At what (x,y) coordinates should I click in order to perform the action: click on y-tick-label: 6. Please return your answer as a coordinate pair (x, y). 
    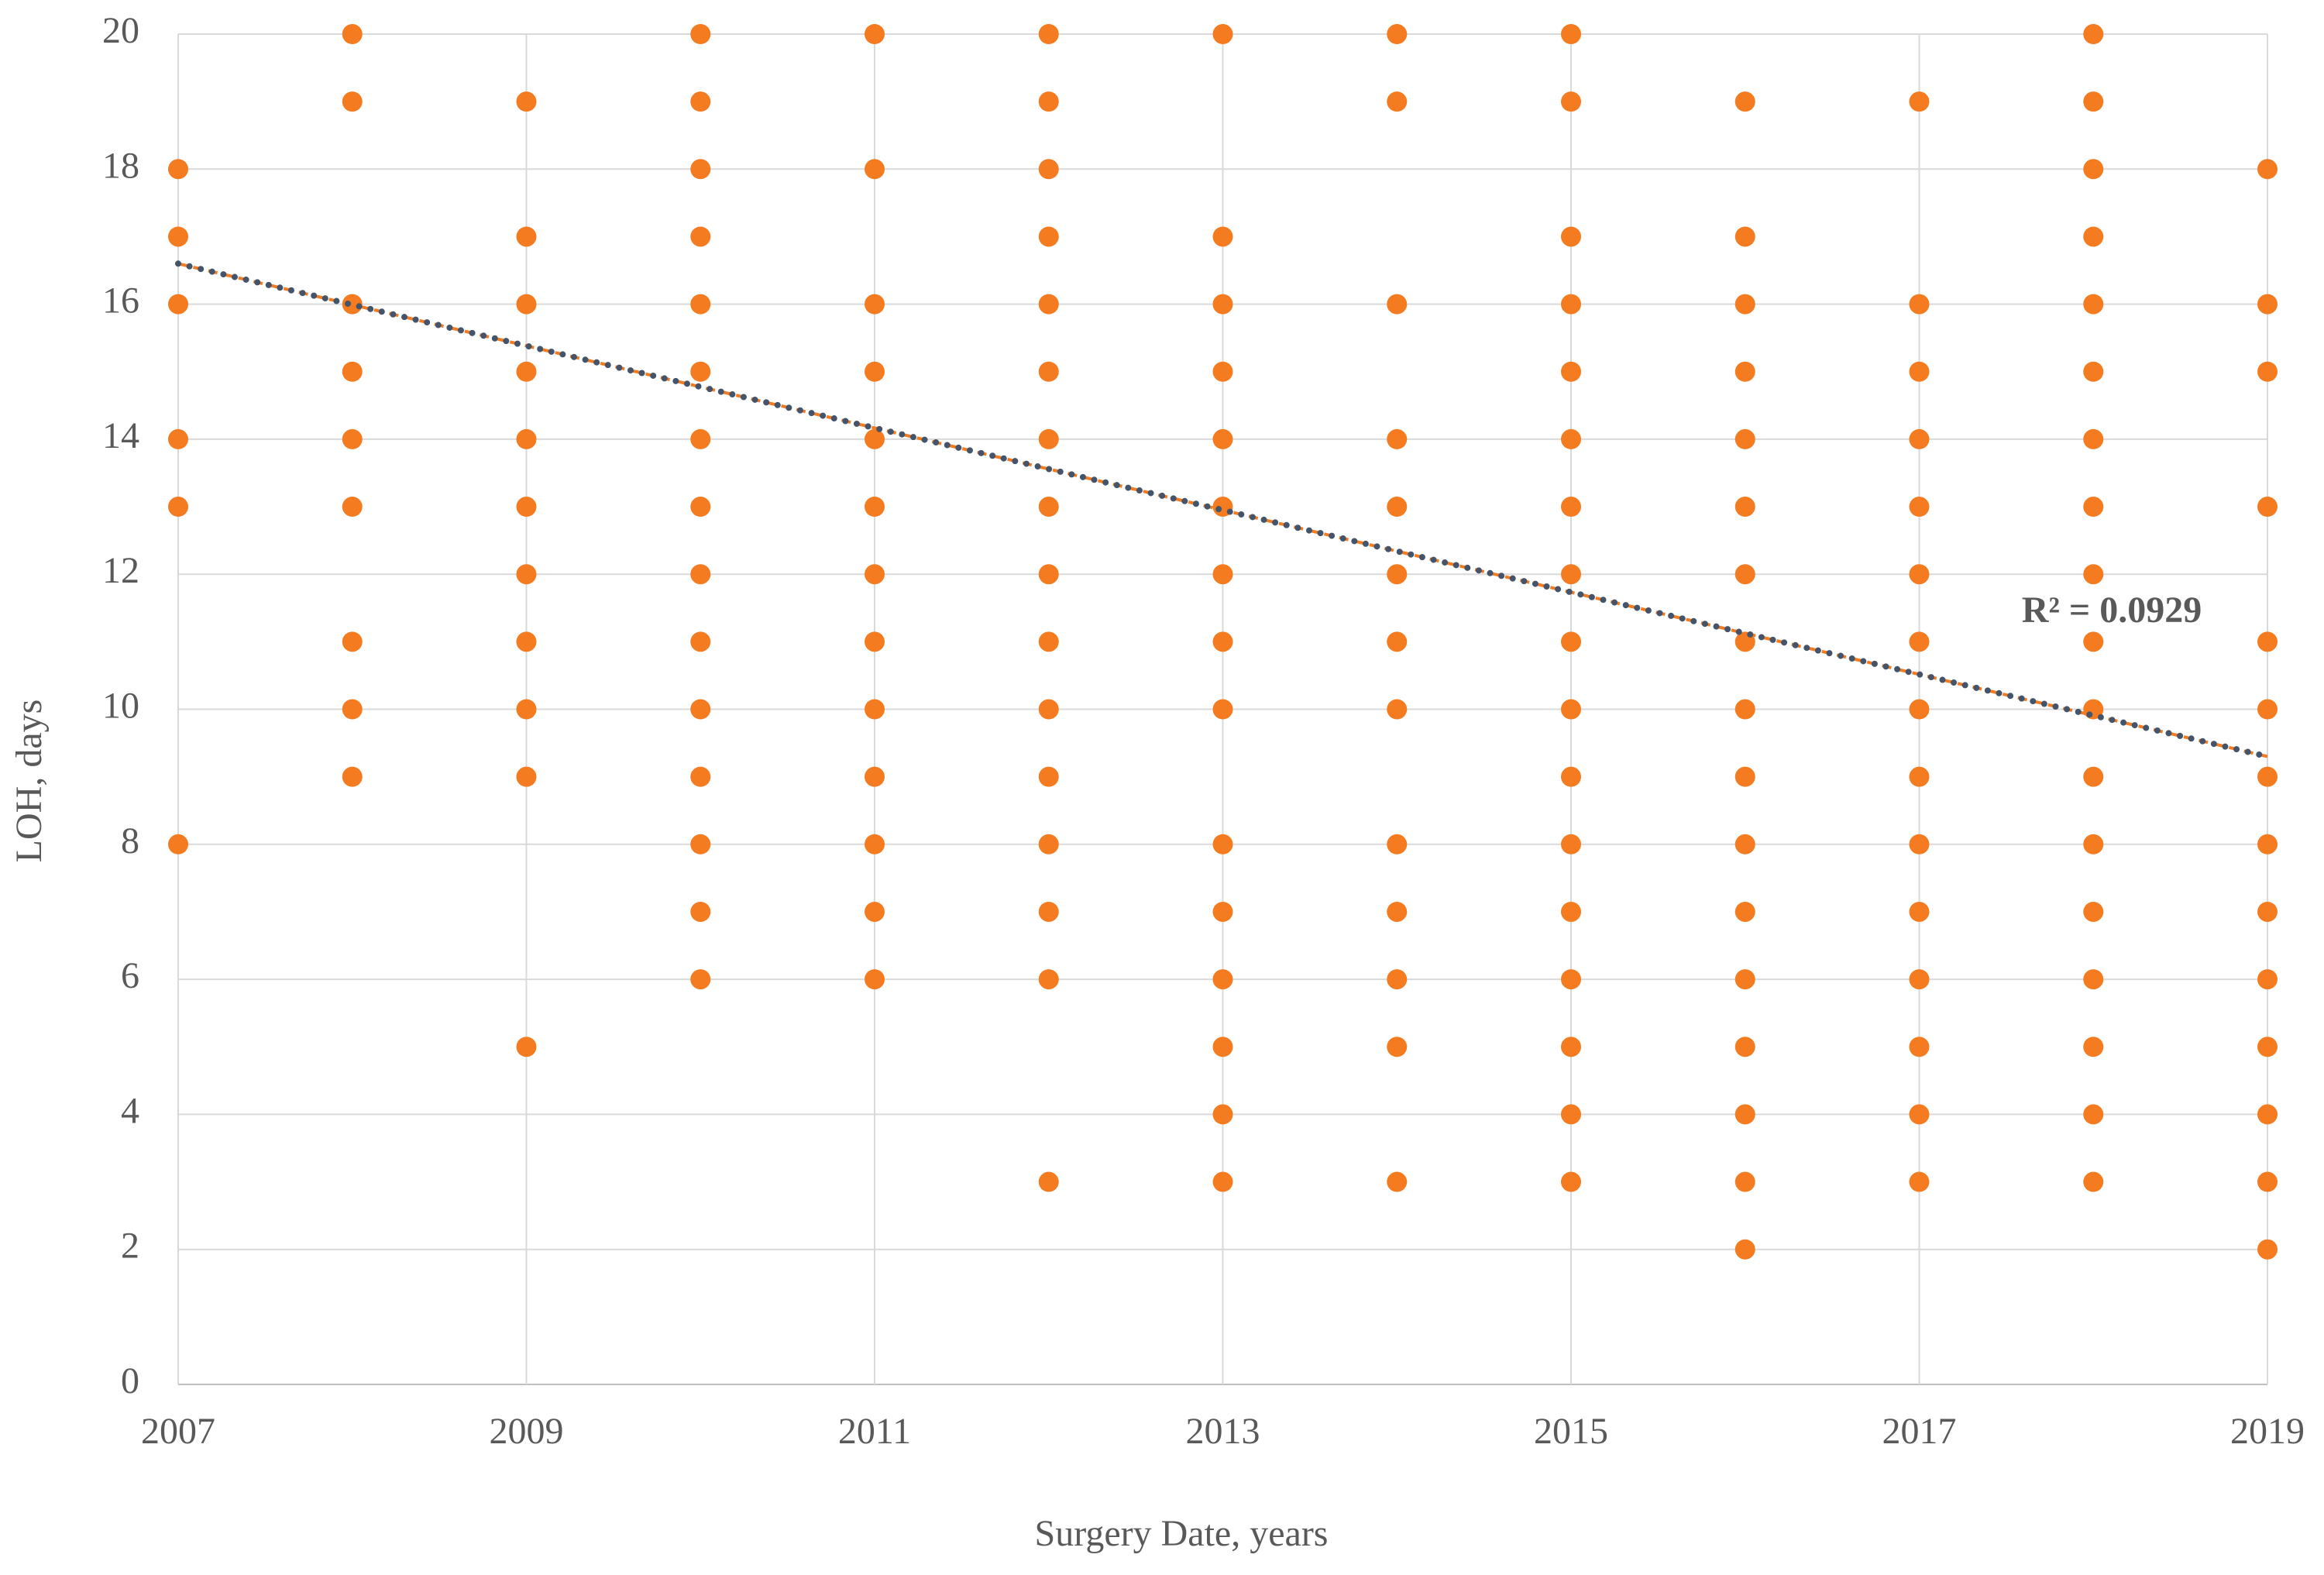
    Looking at the image, I should click on (130, 976).